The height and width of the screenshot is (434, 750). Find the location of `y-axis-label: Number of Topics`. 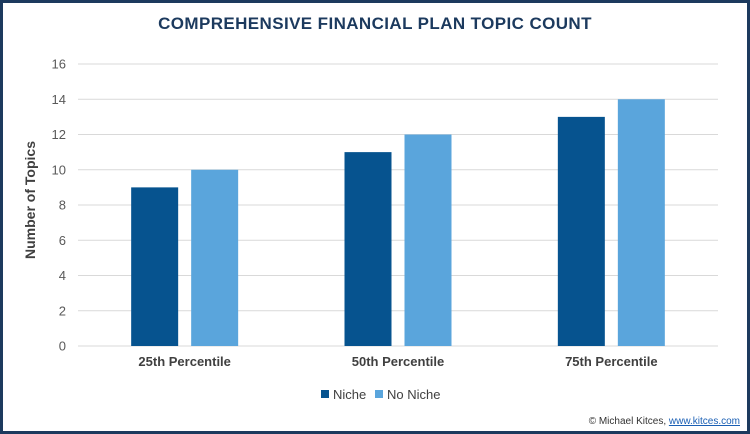

y-axis-label: Number of Topics is located at coordinates (30, 200).